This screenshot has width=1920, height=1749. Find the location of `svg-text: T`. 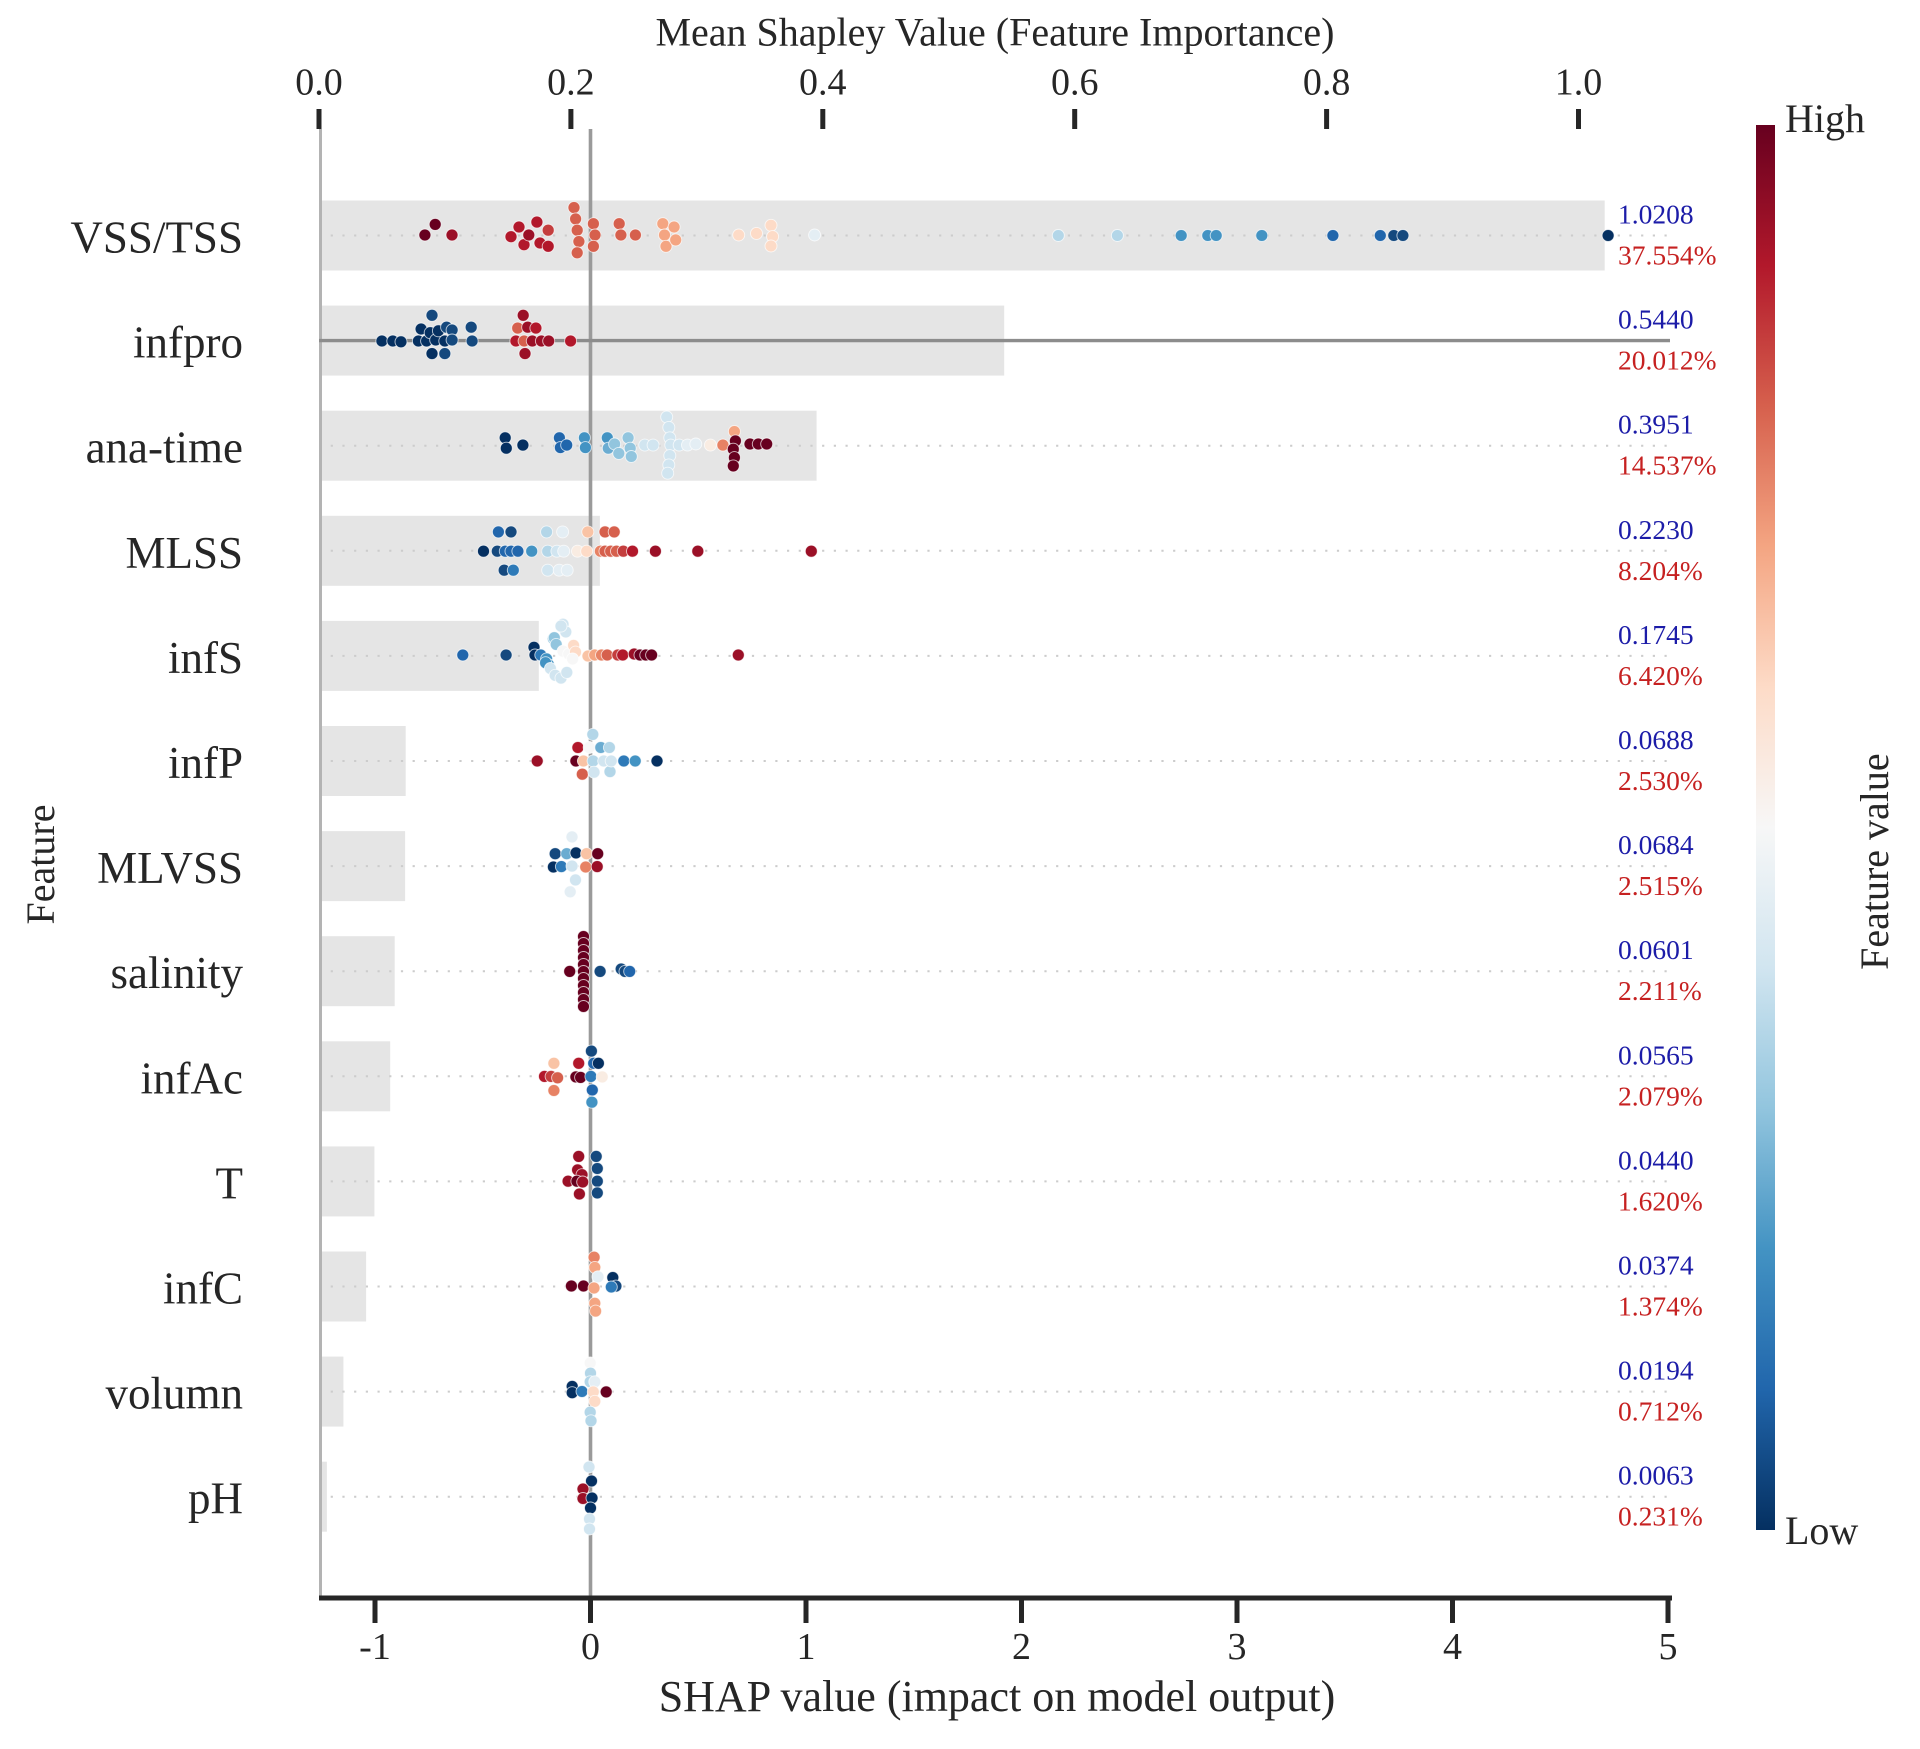

svg-text: T is located at coordinates (230, 1183).